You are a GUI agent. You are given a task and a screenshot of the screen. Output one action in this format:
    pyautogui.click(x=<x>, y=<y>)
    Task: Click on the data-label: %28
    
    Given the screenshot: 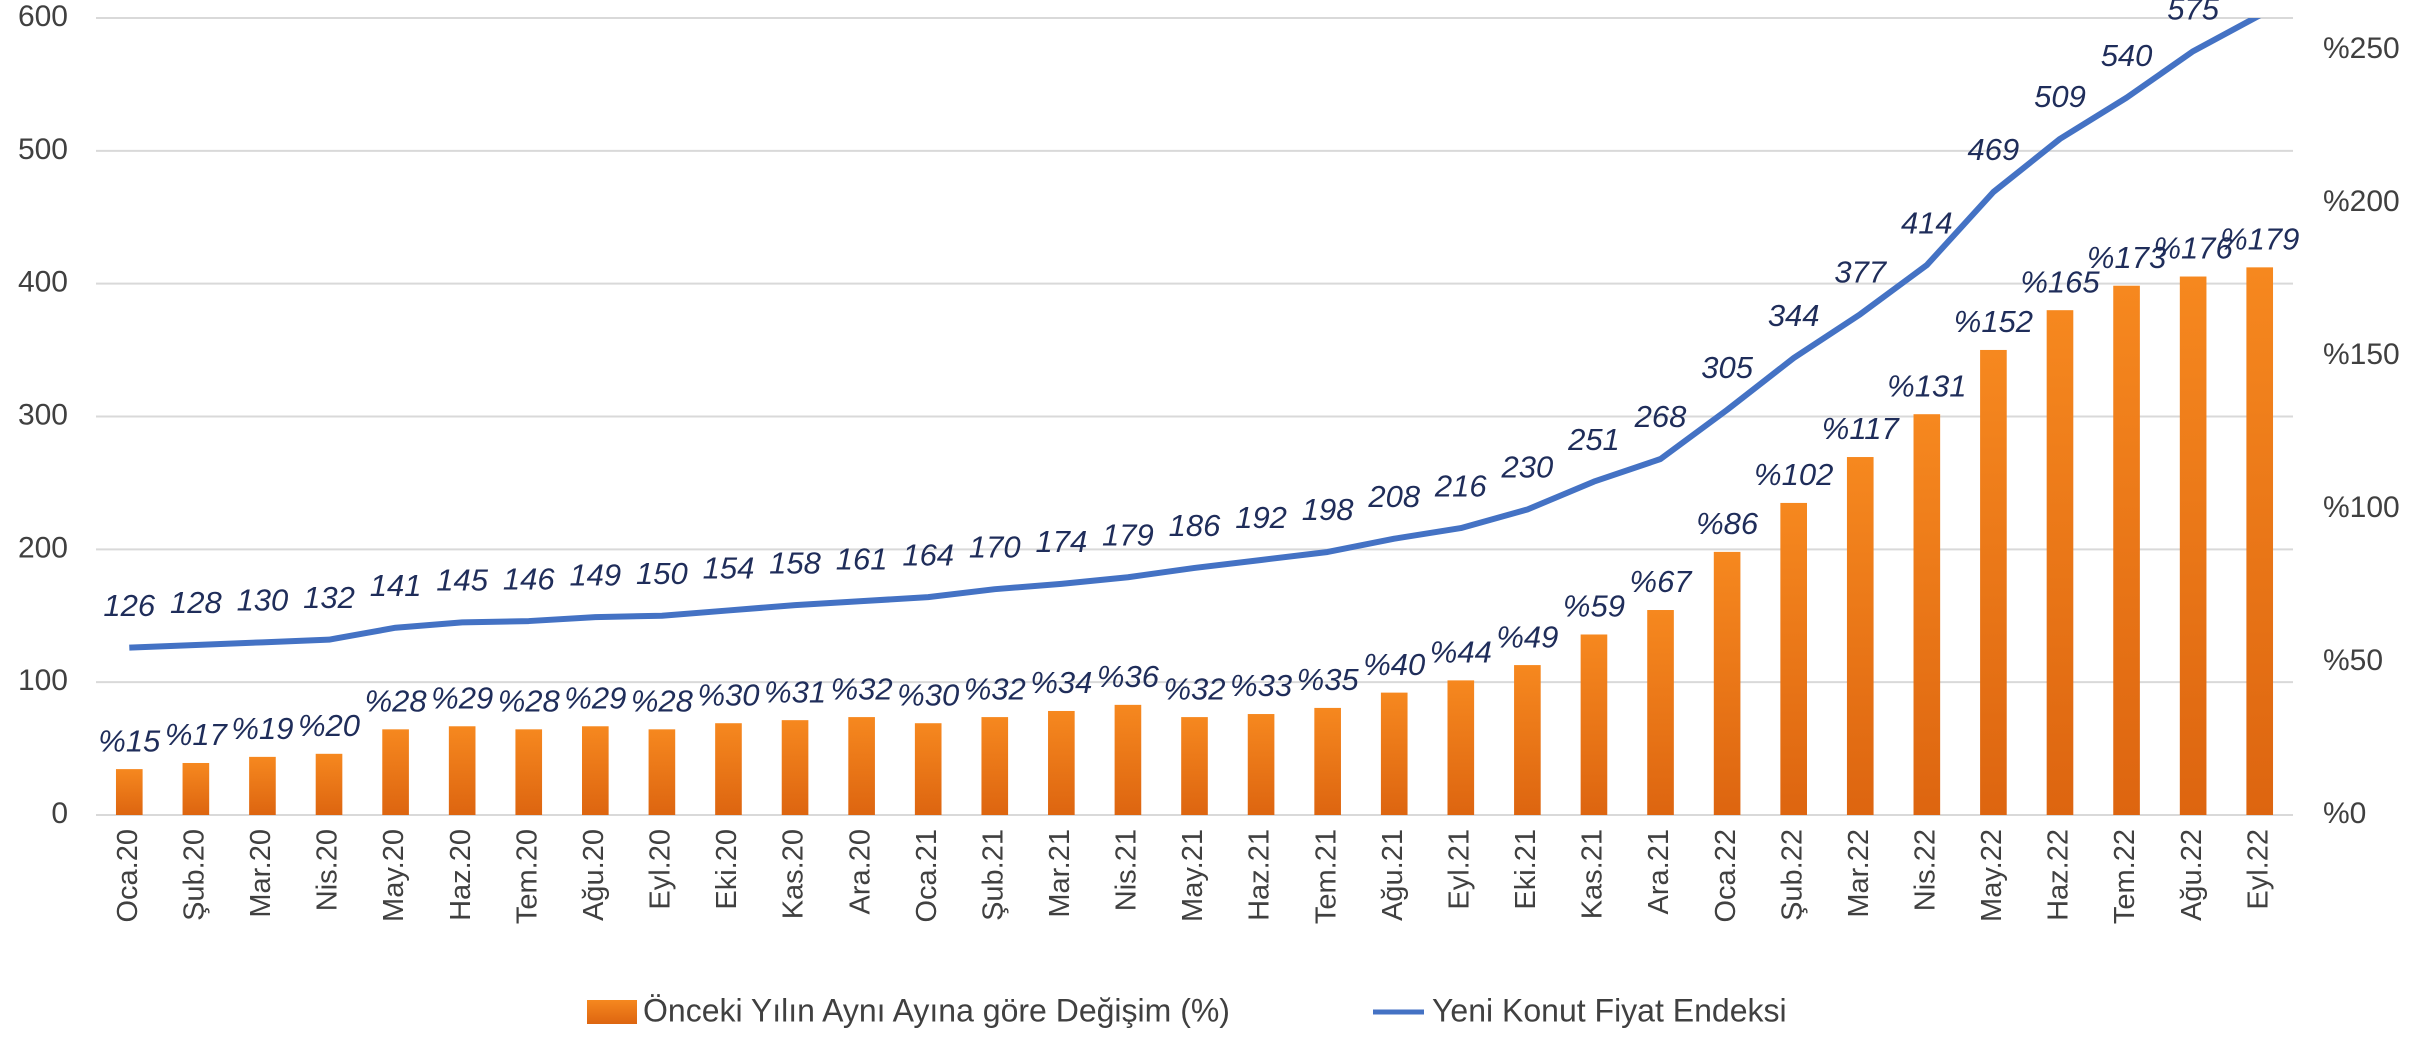 What is the action you would take?
    pyautogui.click(x=396, y=701)
    